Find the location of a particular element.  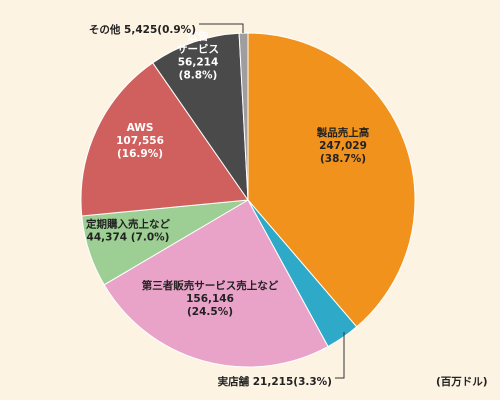

slice-label-0: 製品売上高 247,029 (38.7%) is located at coordinates (343, 145).